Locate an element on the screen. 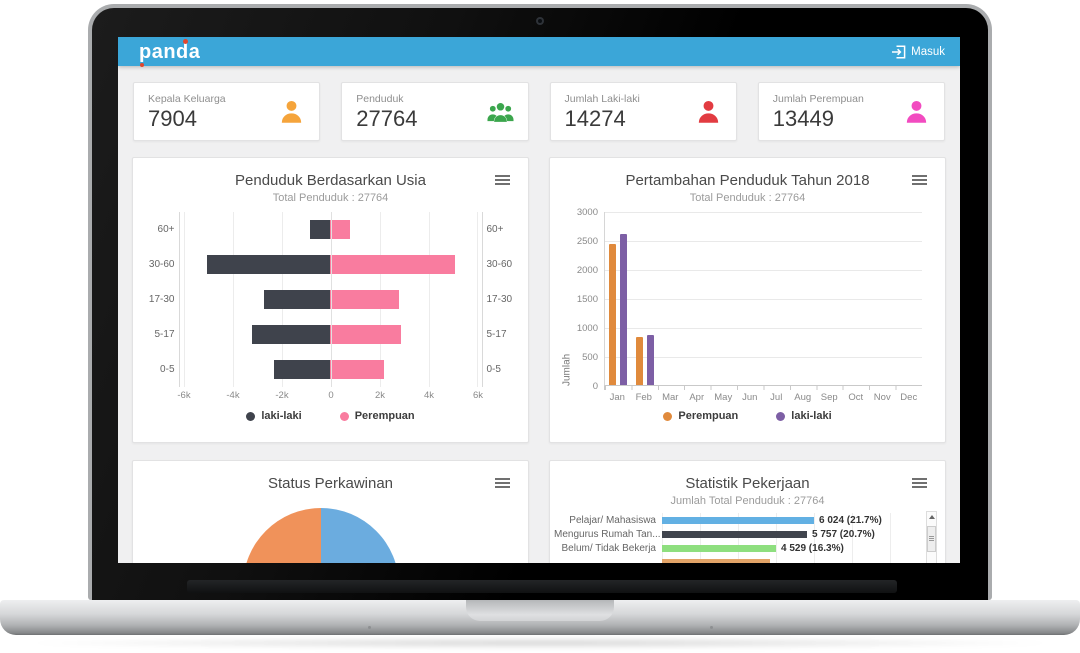 Image resolution: width=1080 pixels, height=653 pixels. x-axis-ticks: -6k -4k -2k 0 2k 4k 6k is located at coordinates (330, 396).